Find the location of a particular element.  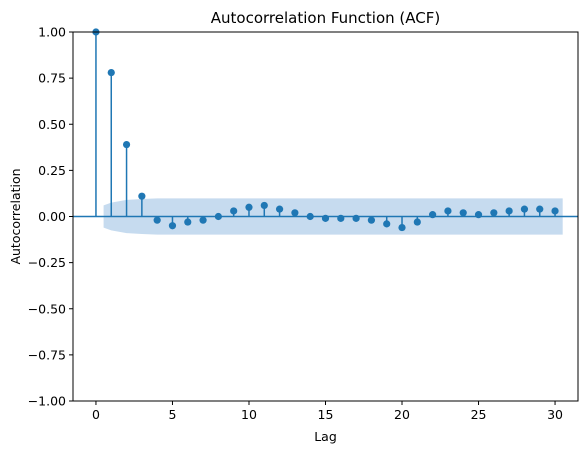

x-tick-label-5: 5 is located at coordinates (172, 414).